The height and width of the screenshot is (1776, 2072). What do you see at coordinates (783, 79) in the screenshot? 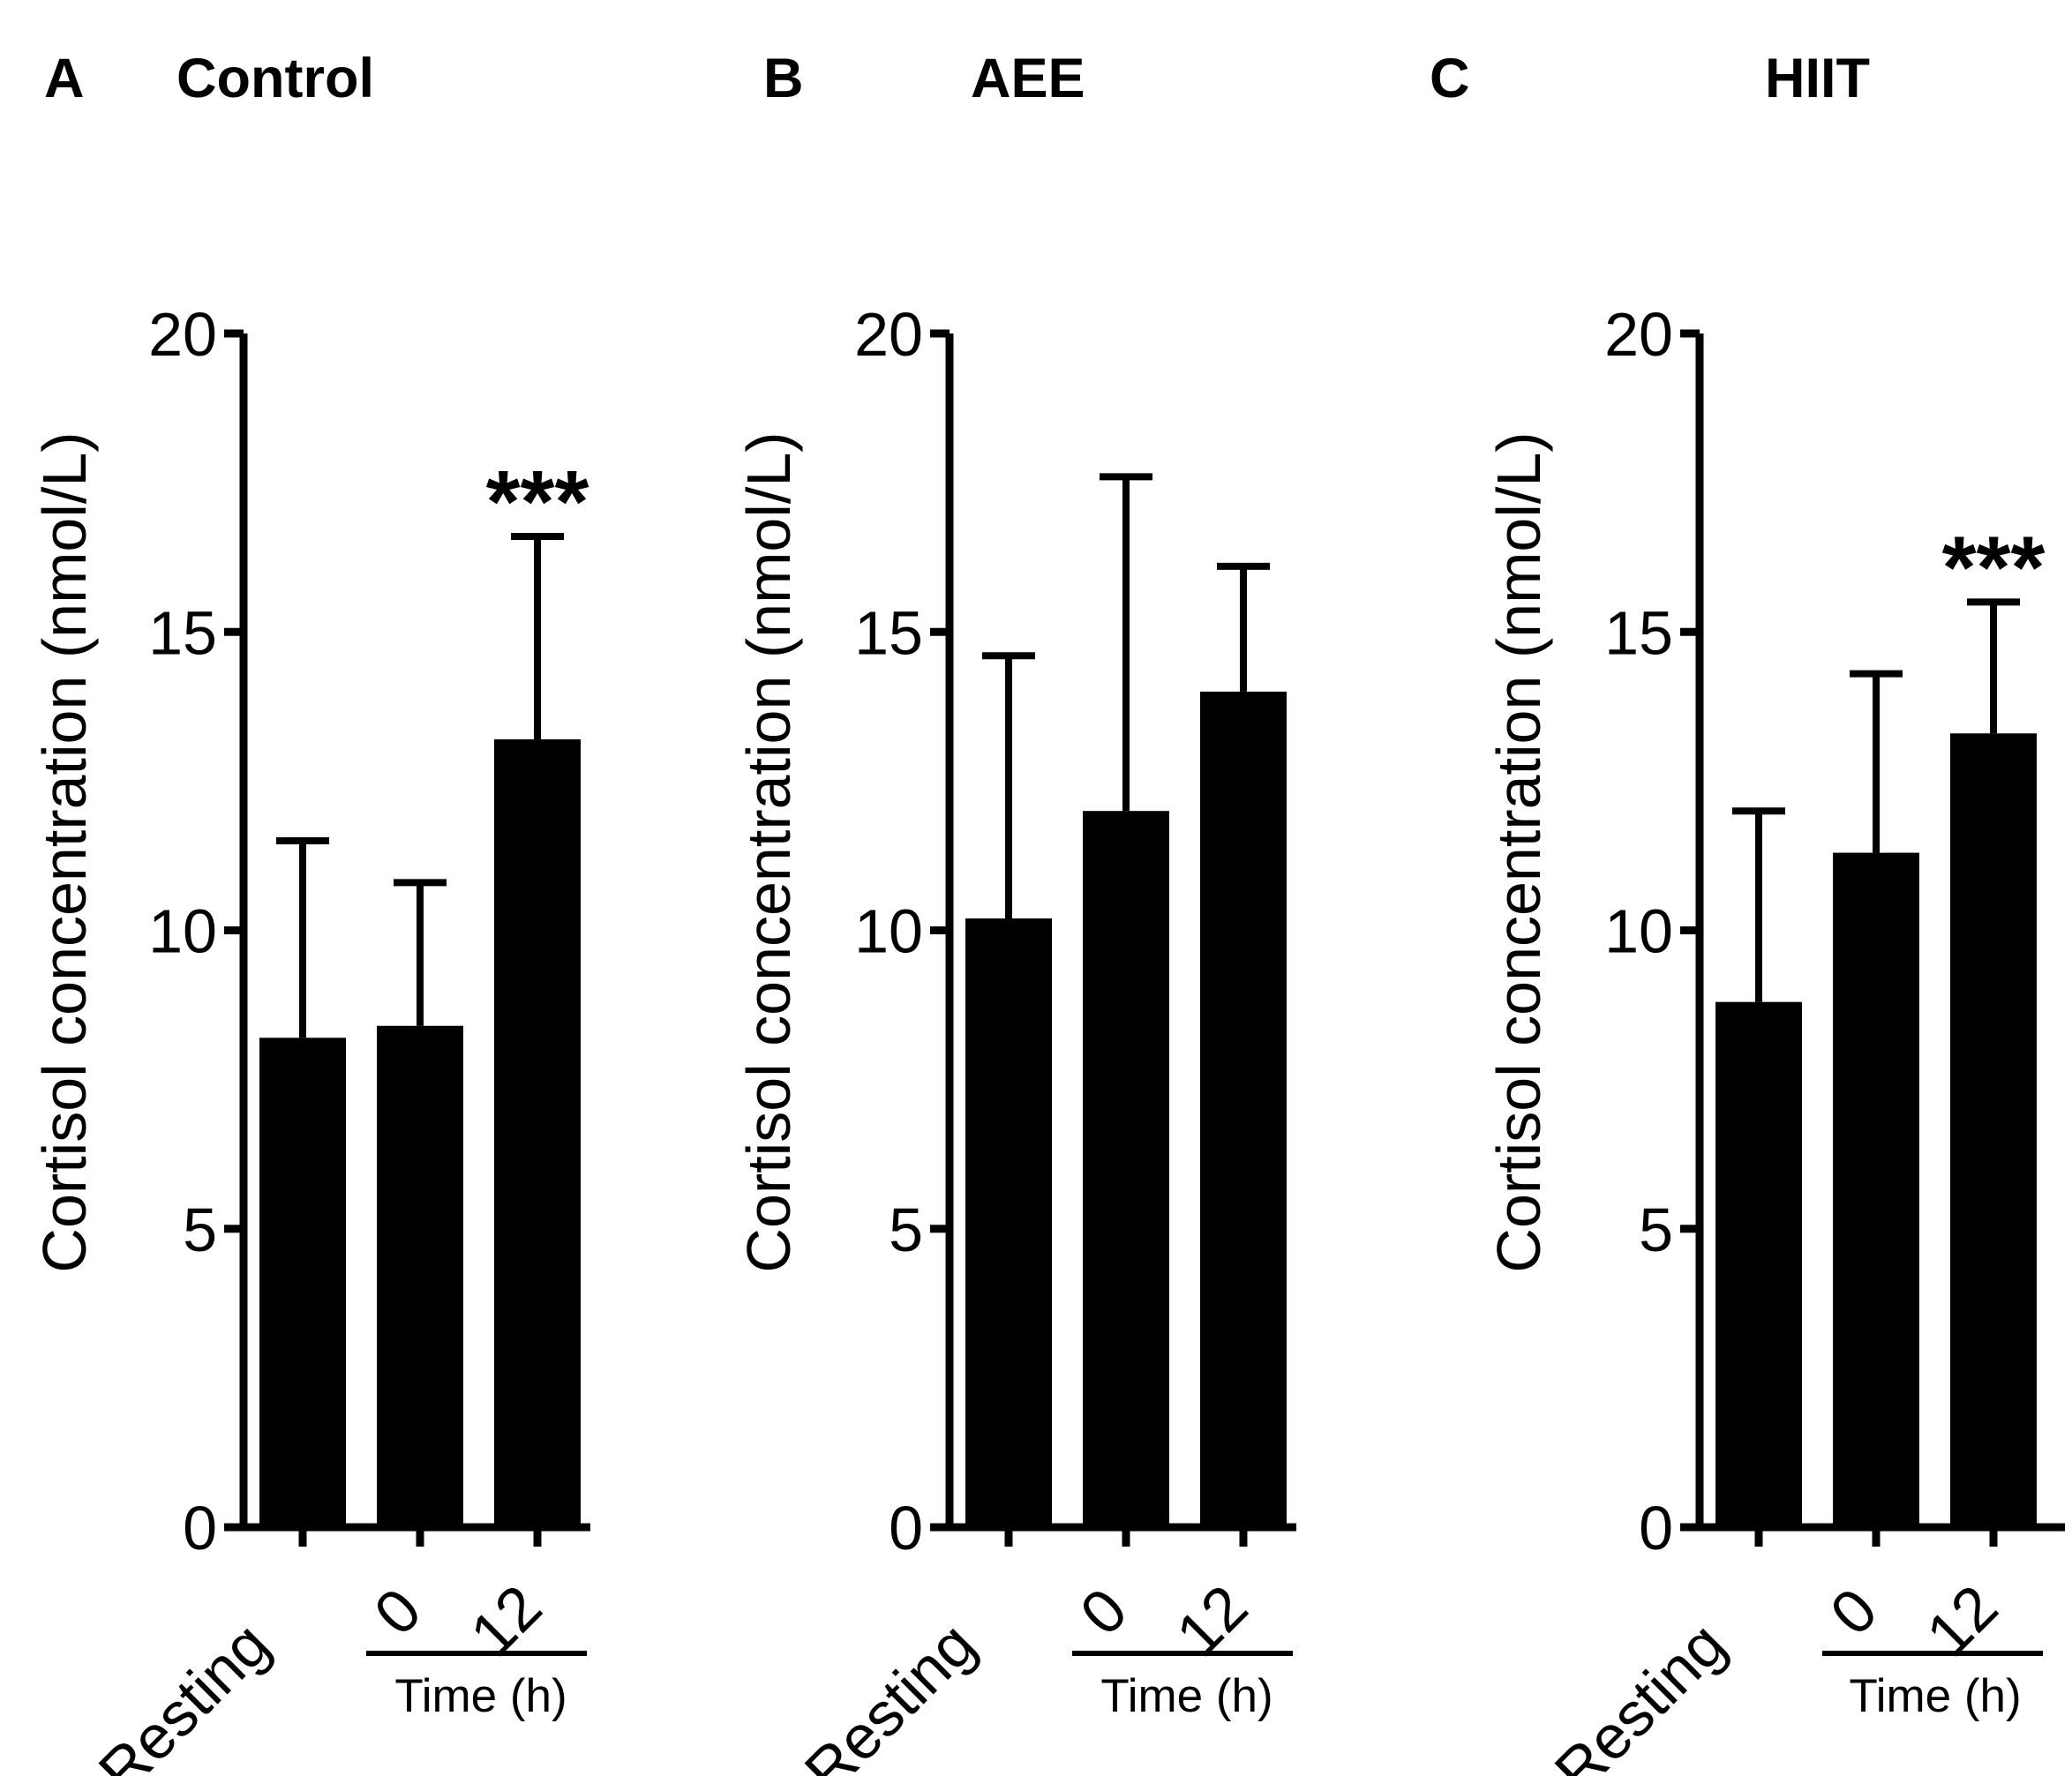
I see `panel-letter: B` at bounding box center [783, 79].